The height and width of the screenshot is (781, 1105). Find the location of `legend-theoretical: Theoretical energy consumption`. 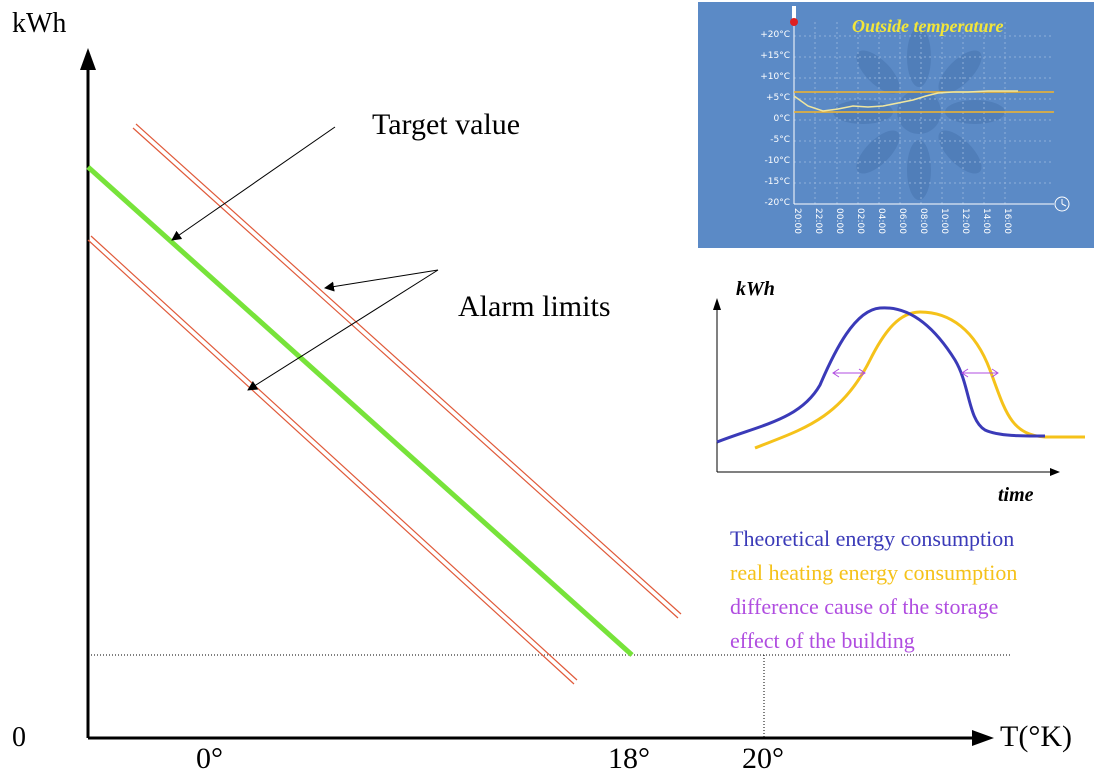

legend-theoretical: Theoretical energy consumption is located at coordinates (872, 538).